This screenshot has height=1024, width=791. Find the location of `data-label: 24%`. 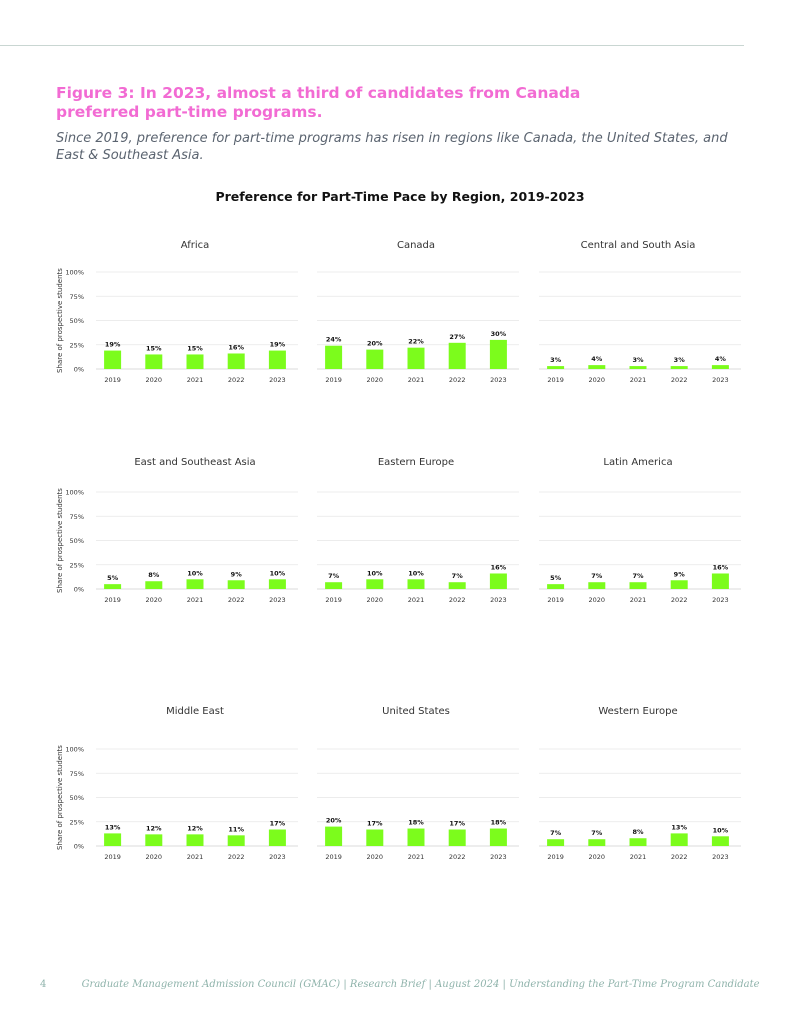

data-label: 24% is located at coordinates (334, 340).